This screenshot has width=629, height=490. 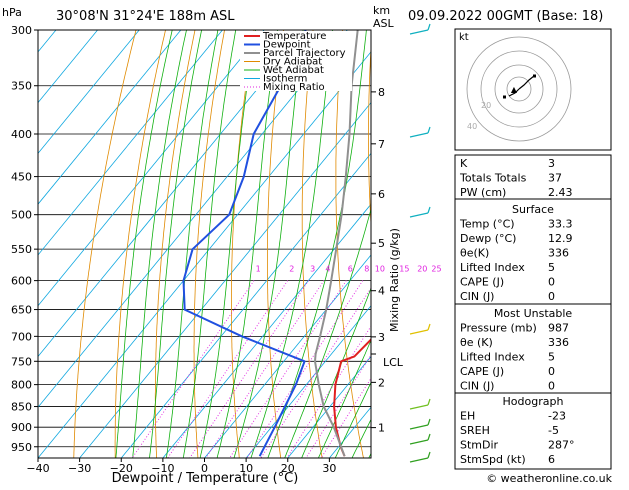 What do you see at coordinates (21, 310) in the screenshot?
I see `y-tick-label: 650` at bounding box center [21, 310].